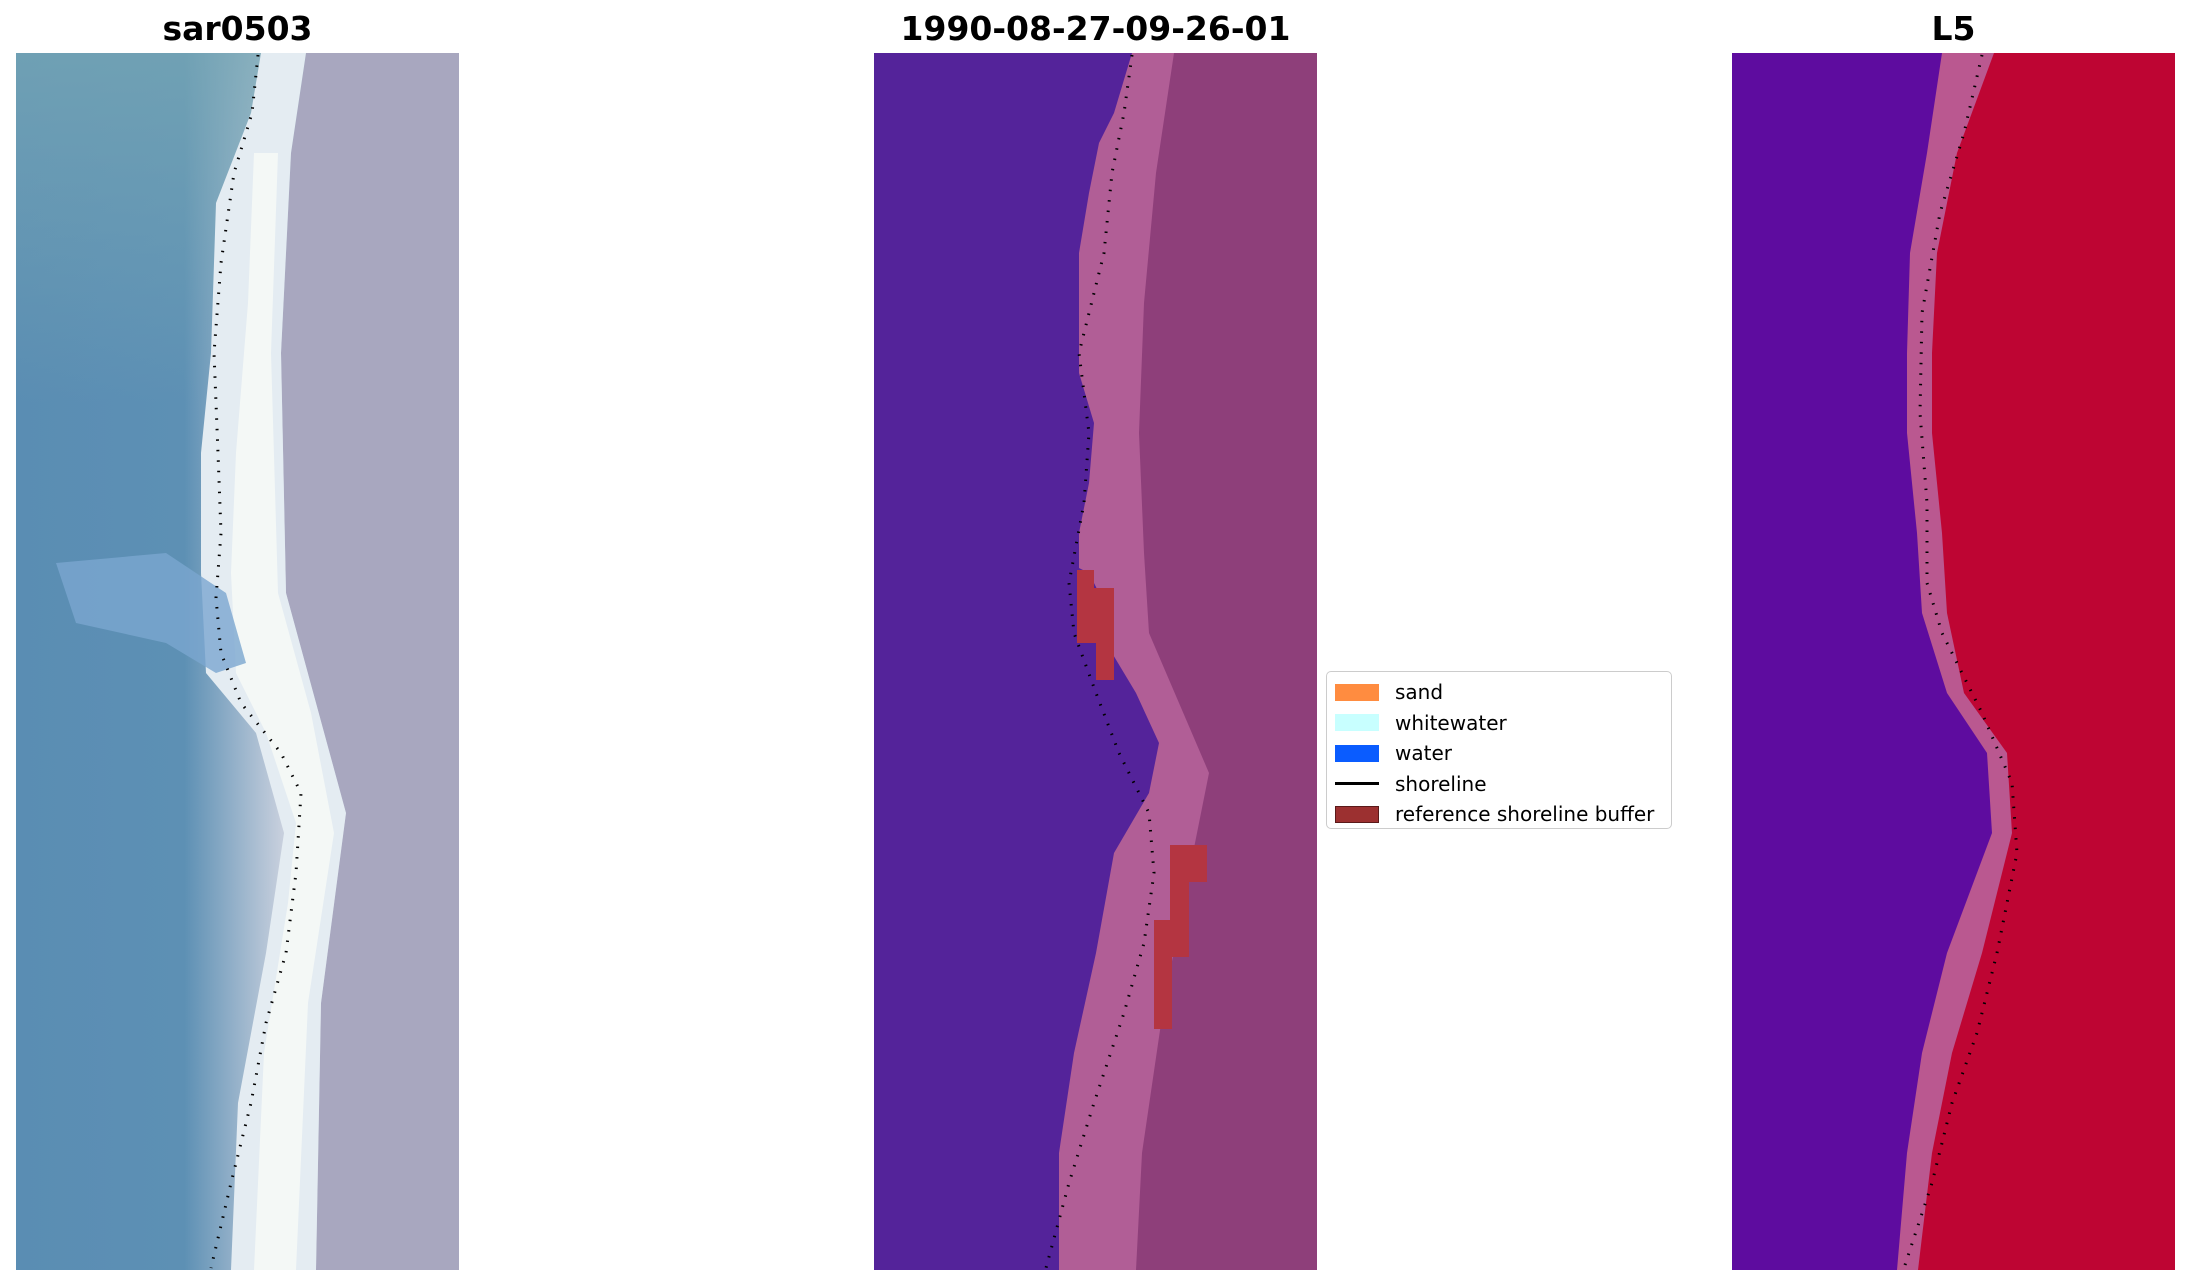  Describe the element at coordinates (1499, 692) in the screenshot. I see `legend-item-sand: sand` at that location.